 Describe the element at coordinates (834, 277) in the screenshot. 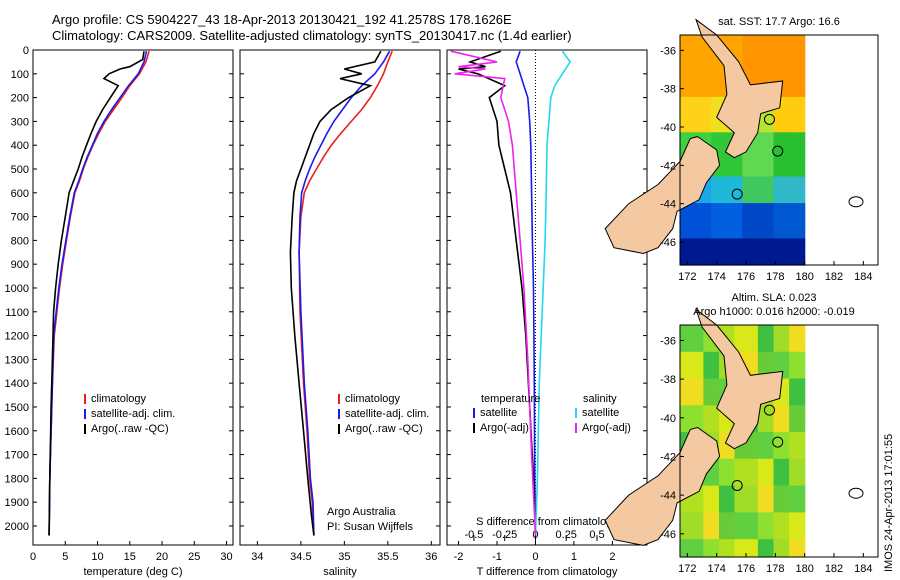

I see `x-tick-label: 182` at that location.